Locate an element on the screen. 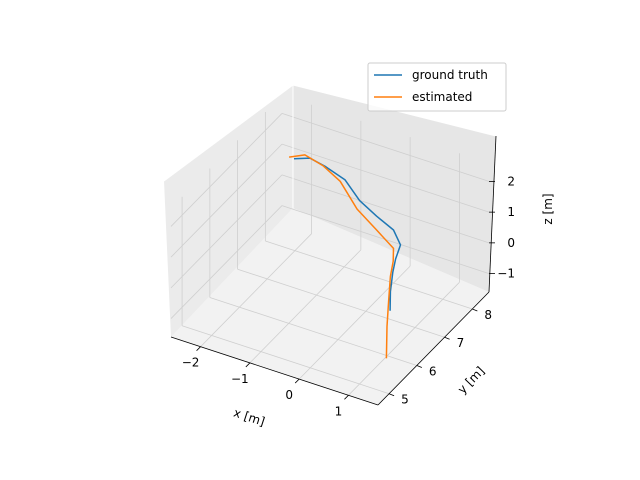 This screenshot has width=640, height=480. z-tick-label: 2 is located at coordinates (511, 181).